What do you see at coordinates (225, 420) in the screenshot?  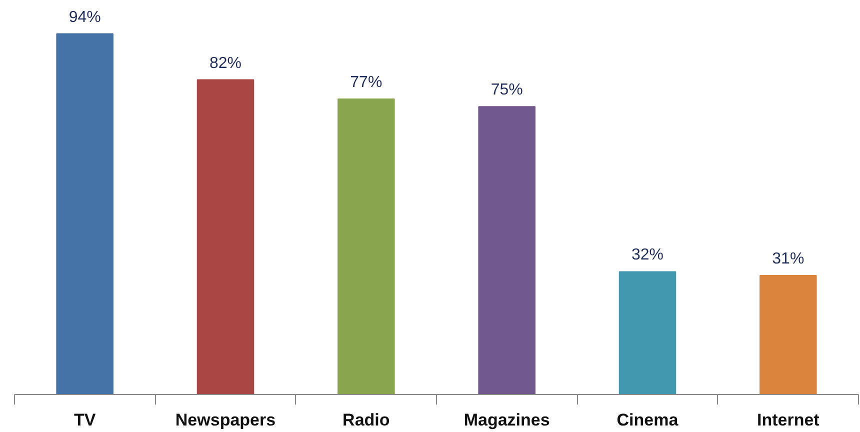 I see `x-tick-label: Newspapers` at bounding box center [225, 420].